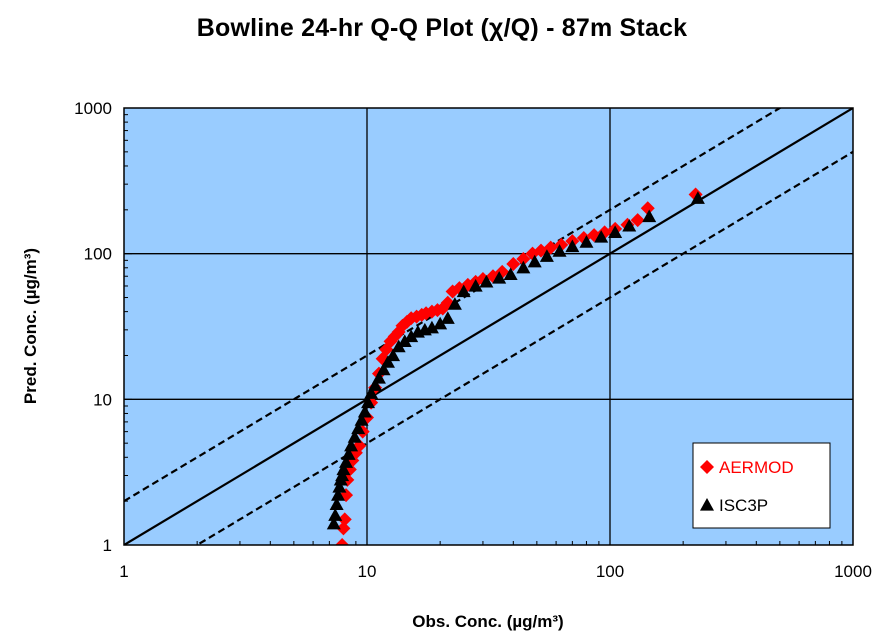 The width and height of the screenshot is (884, 637). What do you see at coordinates (487, 621) in the screenshot?
I see `x-axis-label: Obs. Conc. (µg/m³)` at bounding box center [487, 621].